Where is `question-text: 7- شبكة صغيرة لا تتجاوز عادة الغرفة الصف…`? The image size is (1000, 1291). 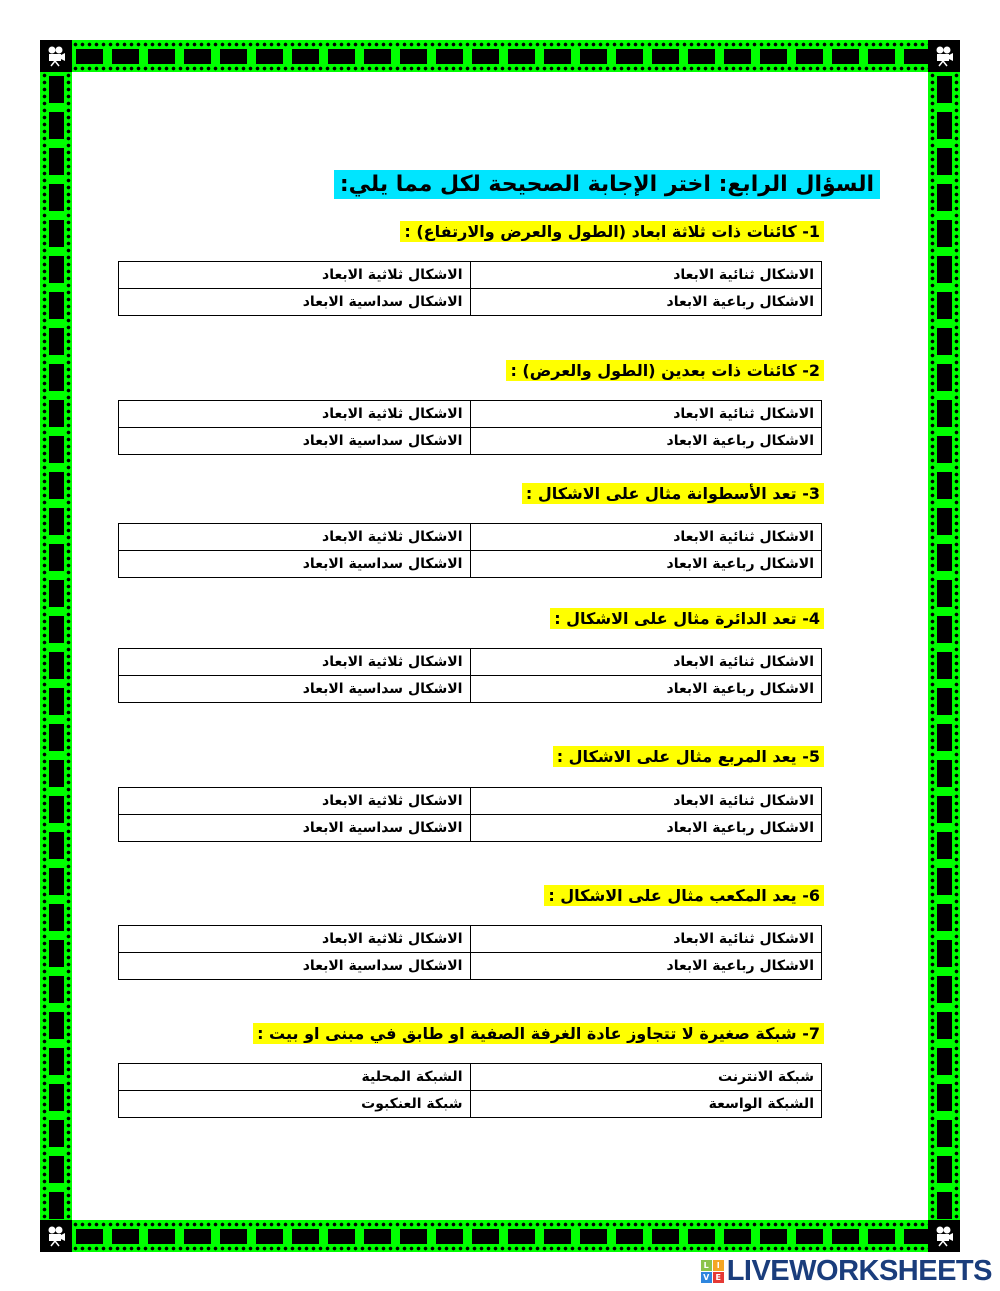 question-text: 7- شبكة صغيرة لا تتجاوز عادة الغرفة الصف… is located at coordinates (538, 1033).